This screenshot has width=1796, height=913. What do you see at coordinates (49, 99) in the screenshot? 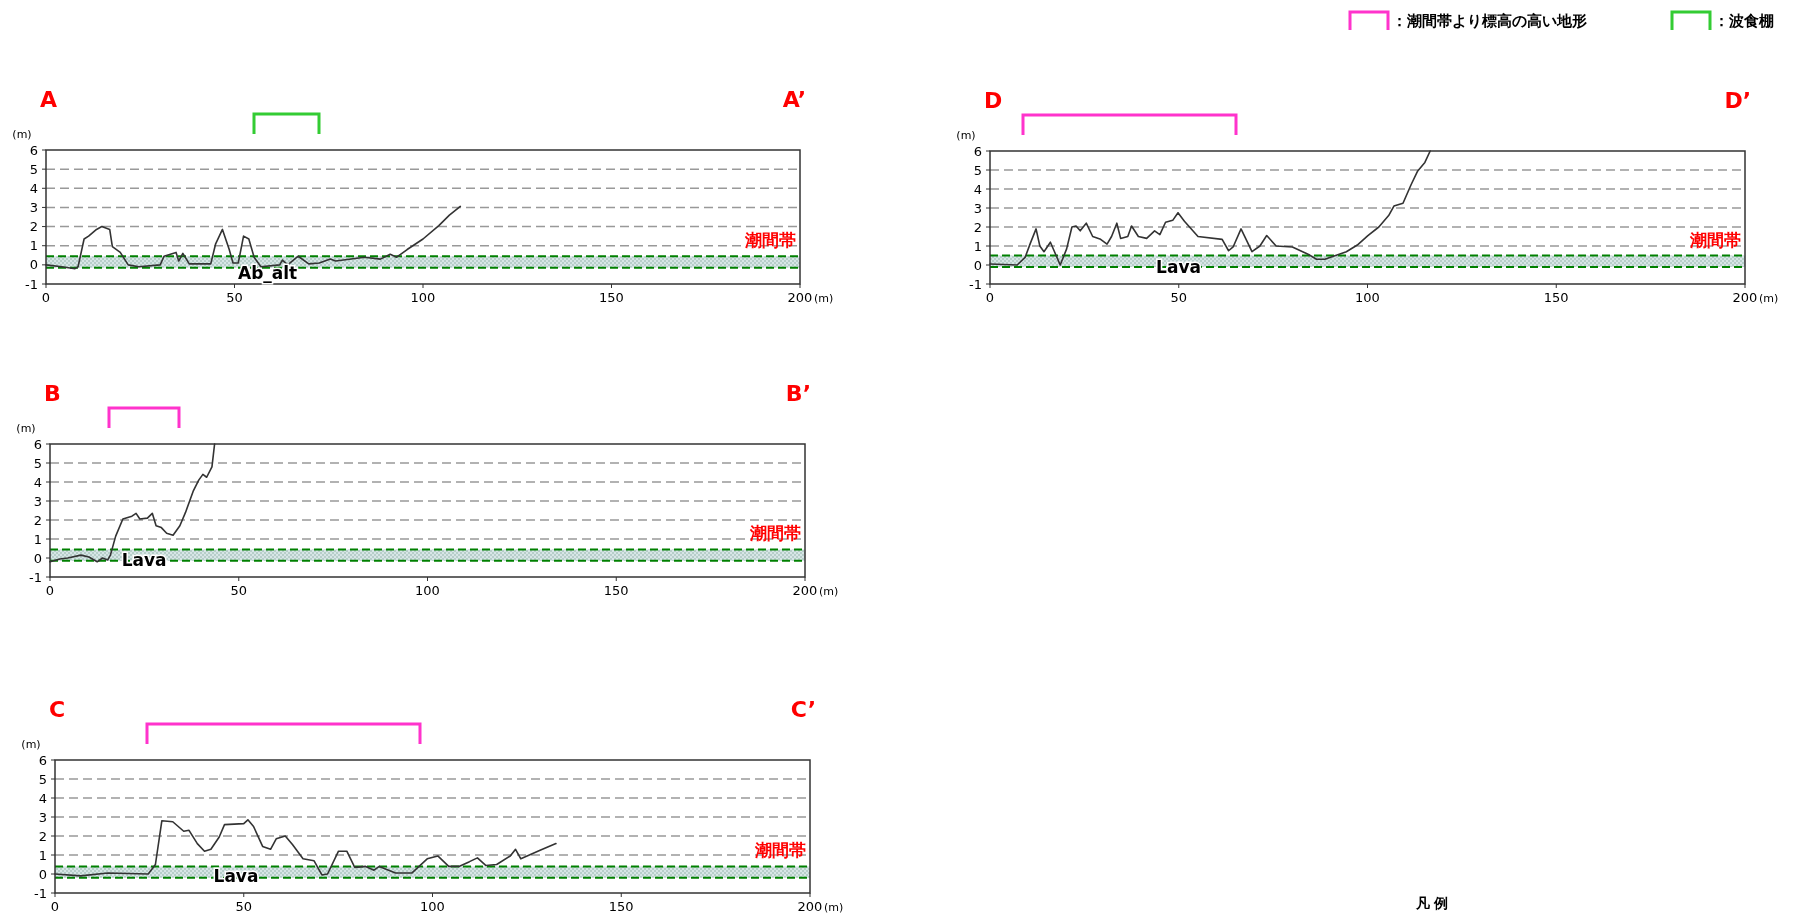
I see `chart-title: A` at bounding box center [49, 99].